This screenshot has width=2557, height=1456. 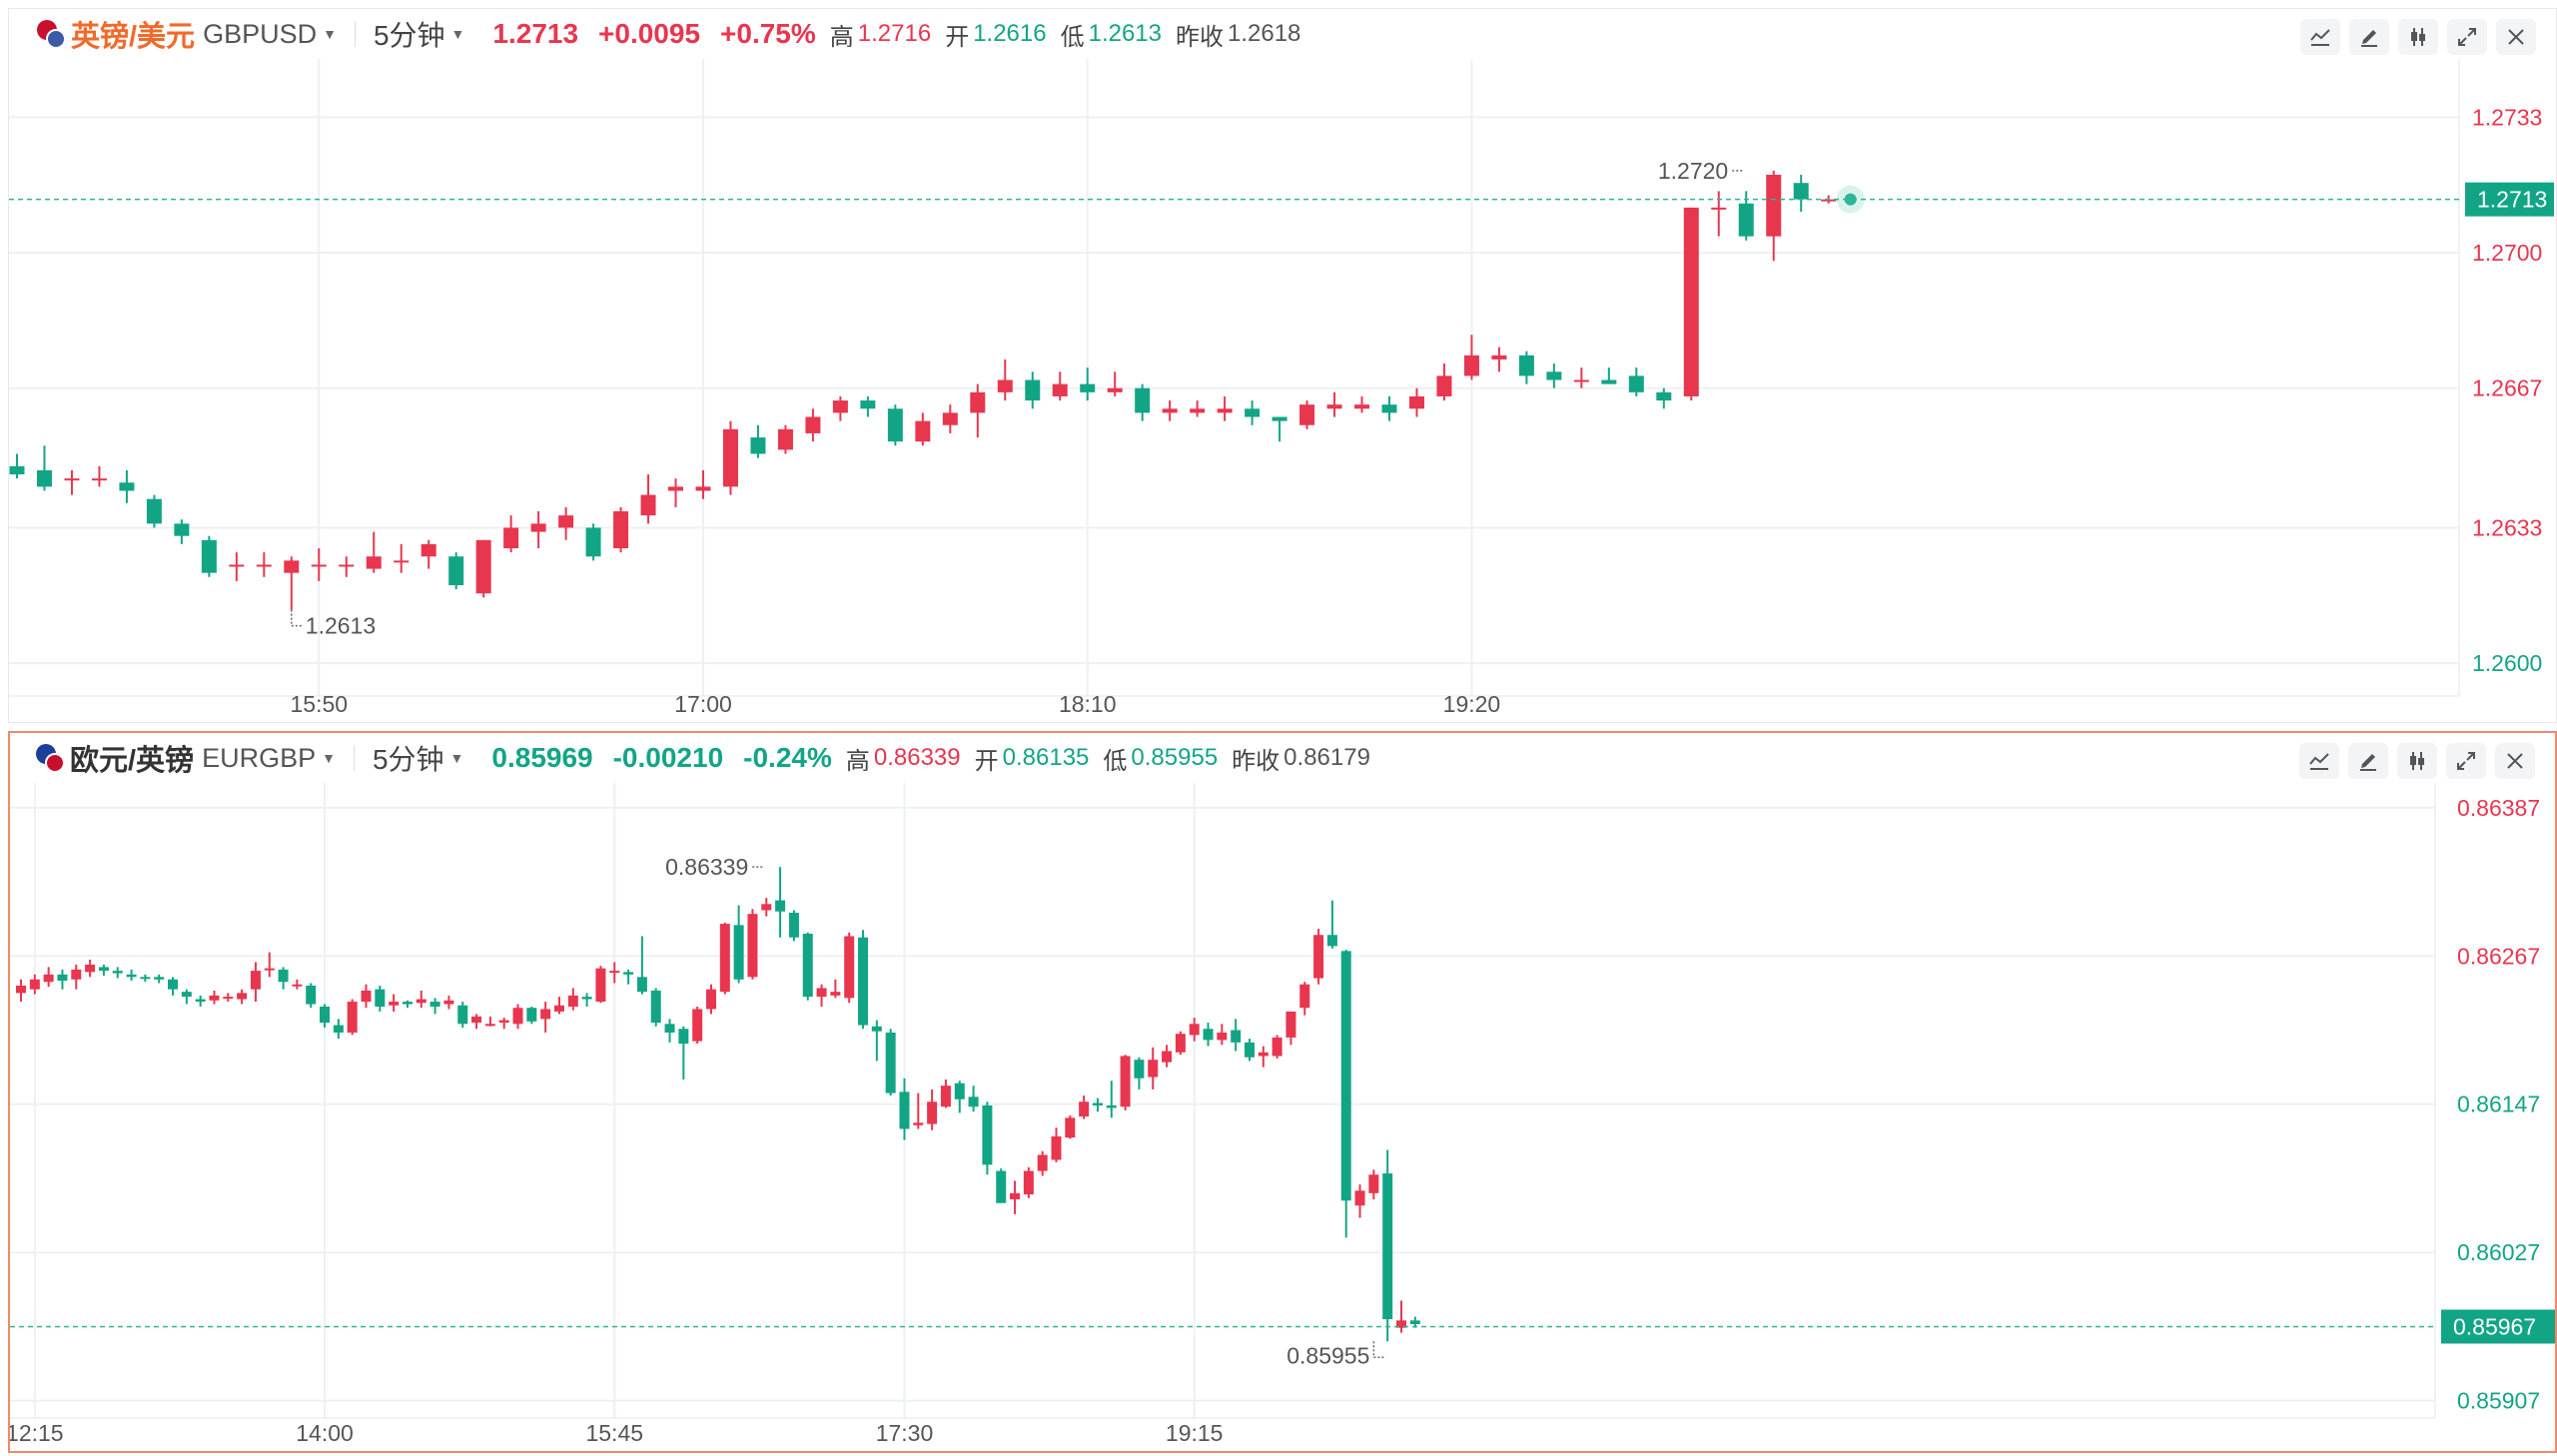 What do you see at coordinates (787, 757) in the screenshot?
I see `price-change-pct: -0.24%` at bounding box center [787, 757].